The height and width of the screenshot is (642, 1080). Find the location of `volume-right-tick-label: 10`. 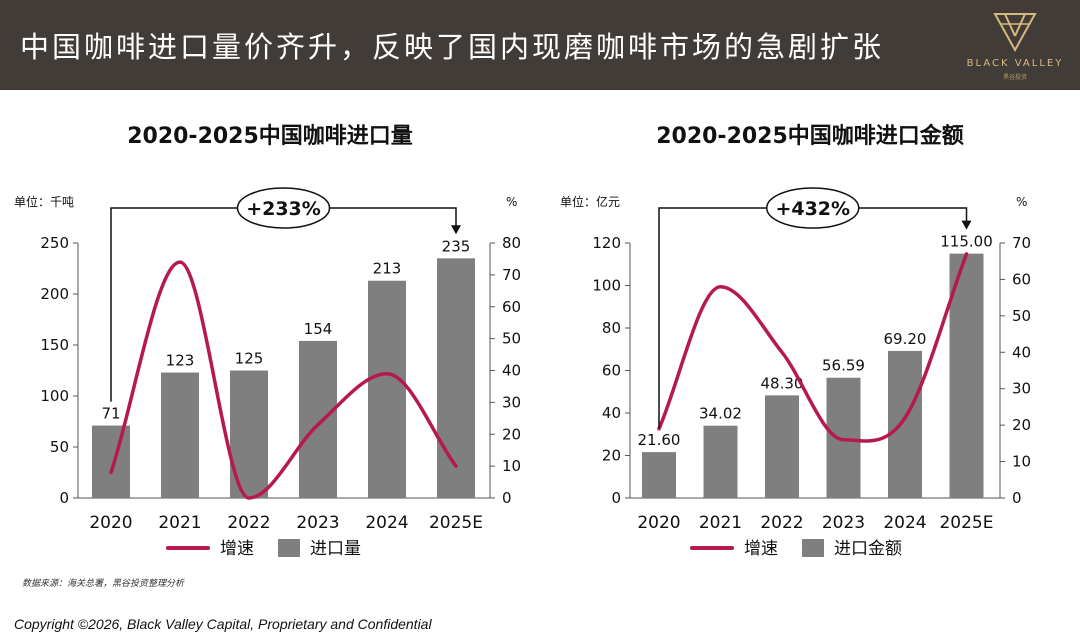

volume-right-tick-label: 10 is located at coordinates (511, 466).